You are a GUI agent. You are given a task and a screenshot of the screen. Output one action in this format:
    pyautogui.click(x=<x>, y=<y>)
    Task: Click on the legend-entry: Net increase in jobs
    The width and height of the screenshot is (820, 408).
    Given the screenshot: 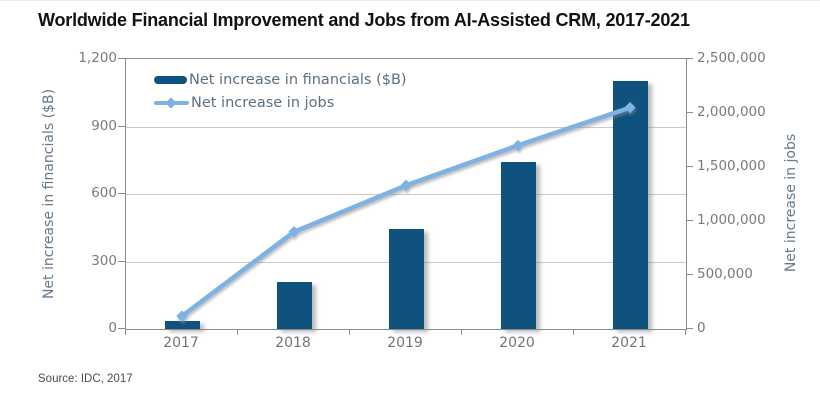 What is the action you would take?
    pyautogui.click(x=280, y=102)
    